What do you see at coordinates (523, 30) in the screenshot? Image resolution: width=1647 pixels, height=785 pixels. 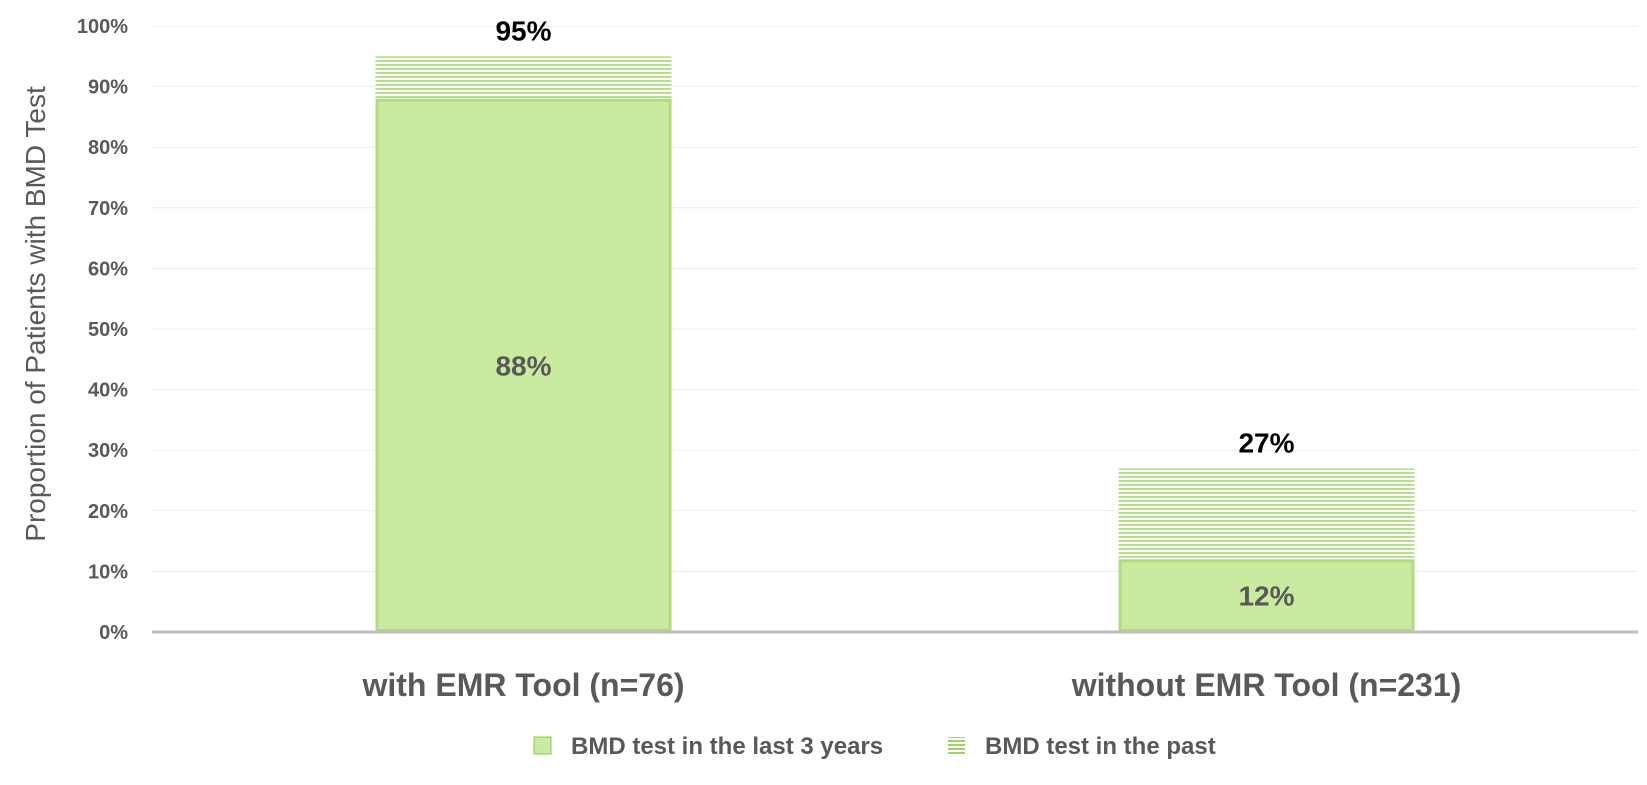 I see `bar-total-label: 95%` at bounding box center [523, 30].